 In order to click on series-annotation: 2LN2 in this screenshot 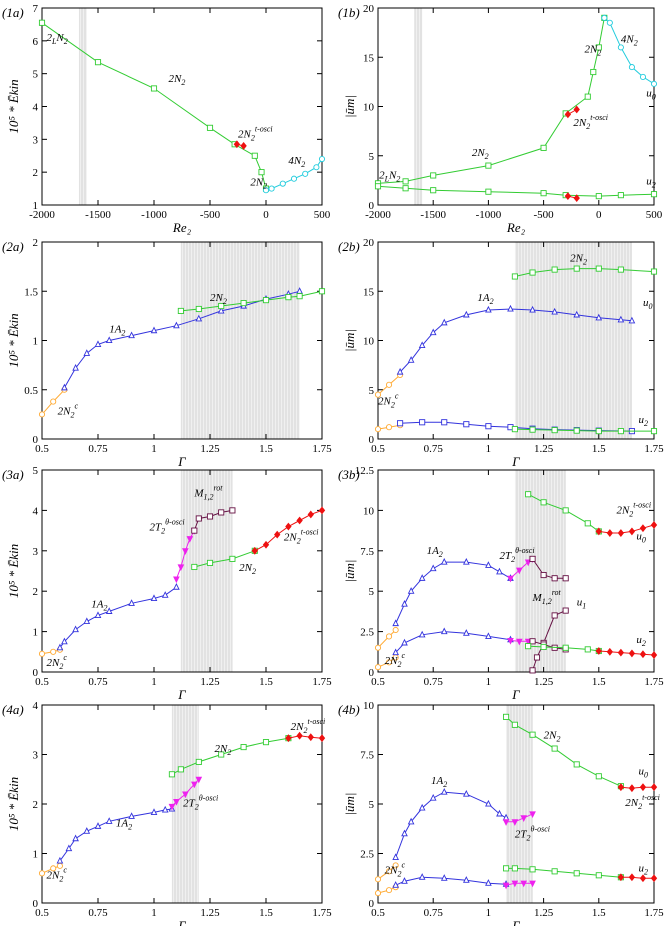, I will do `click(389, 176)`.